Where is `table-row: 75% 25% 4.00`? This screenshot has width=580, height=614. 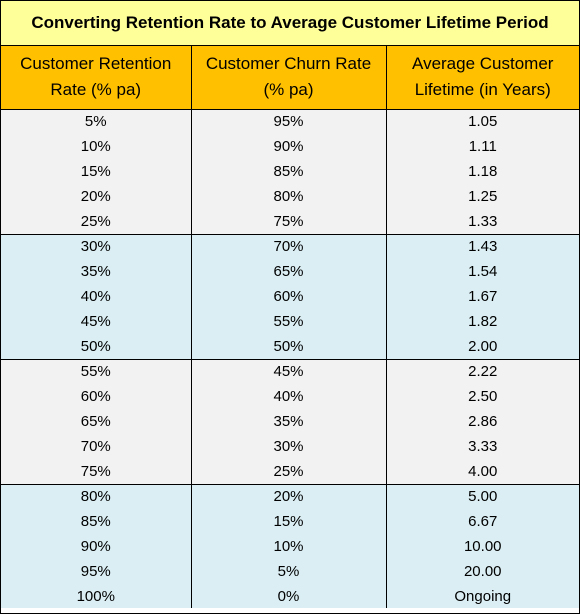 table-row: 75% 25% 4.00 is located at coordinates (290, 472).